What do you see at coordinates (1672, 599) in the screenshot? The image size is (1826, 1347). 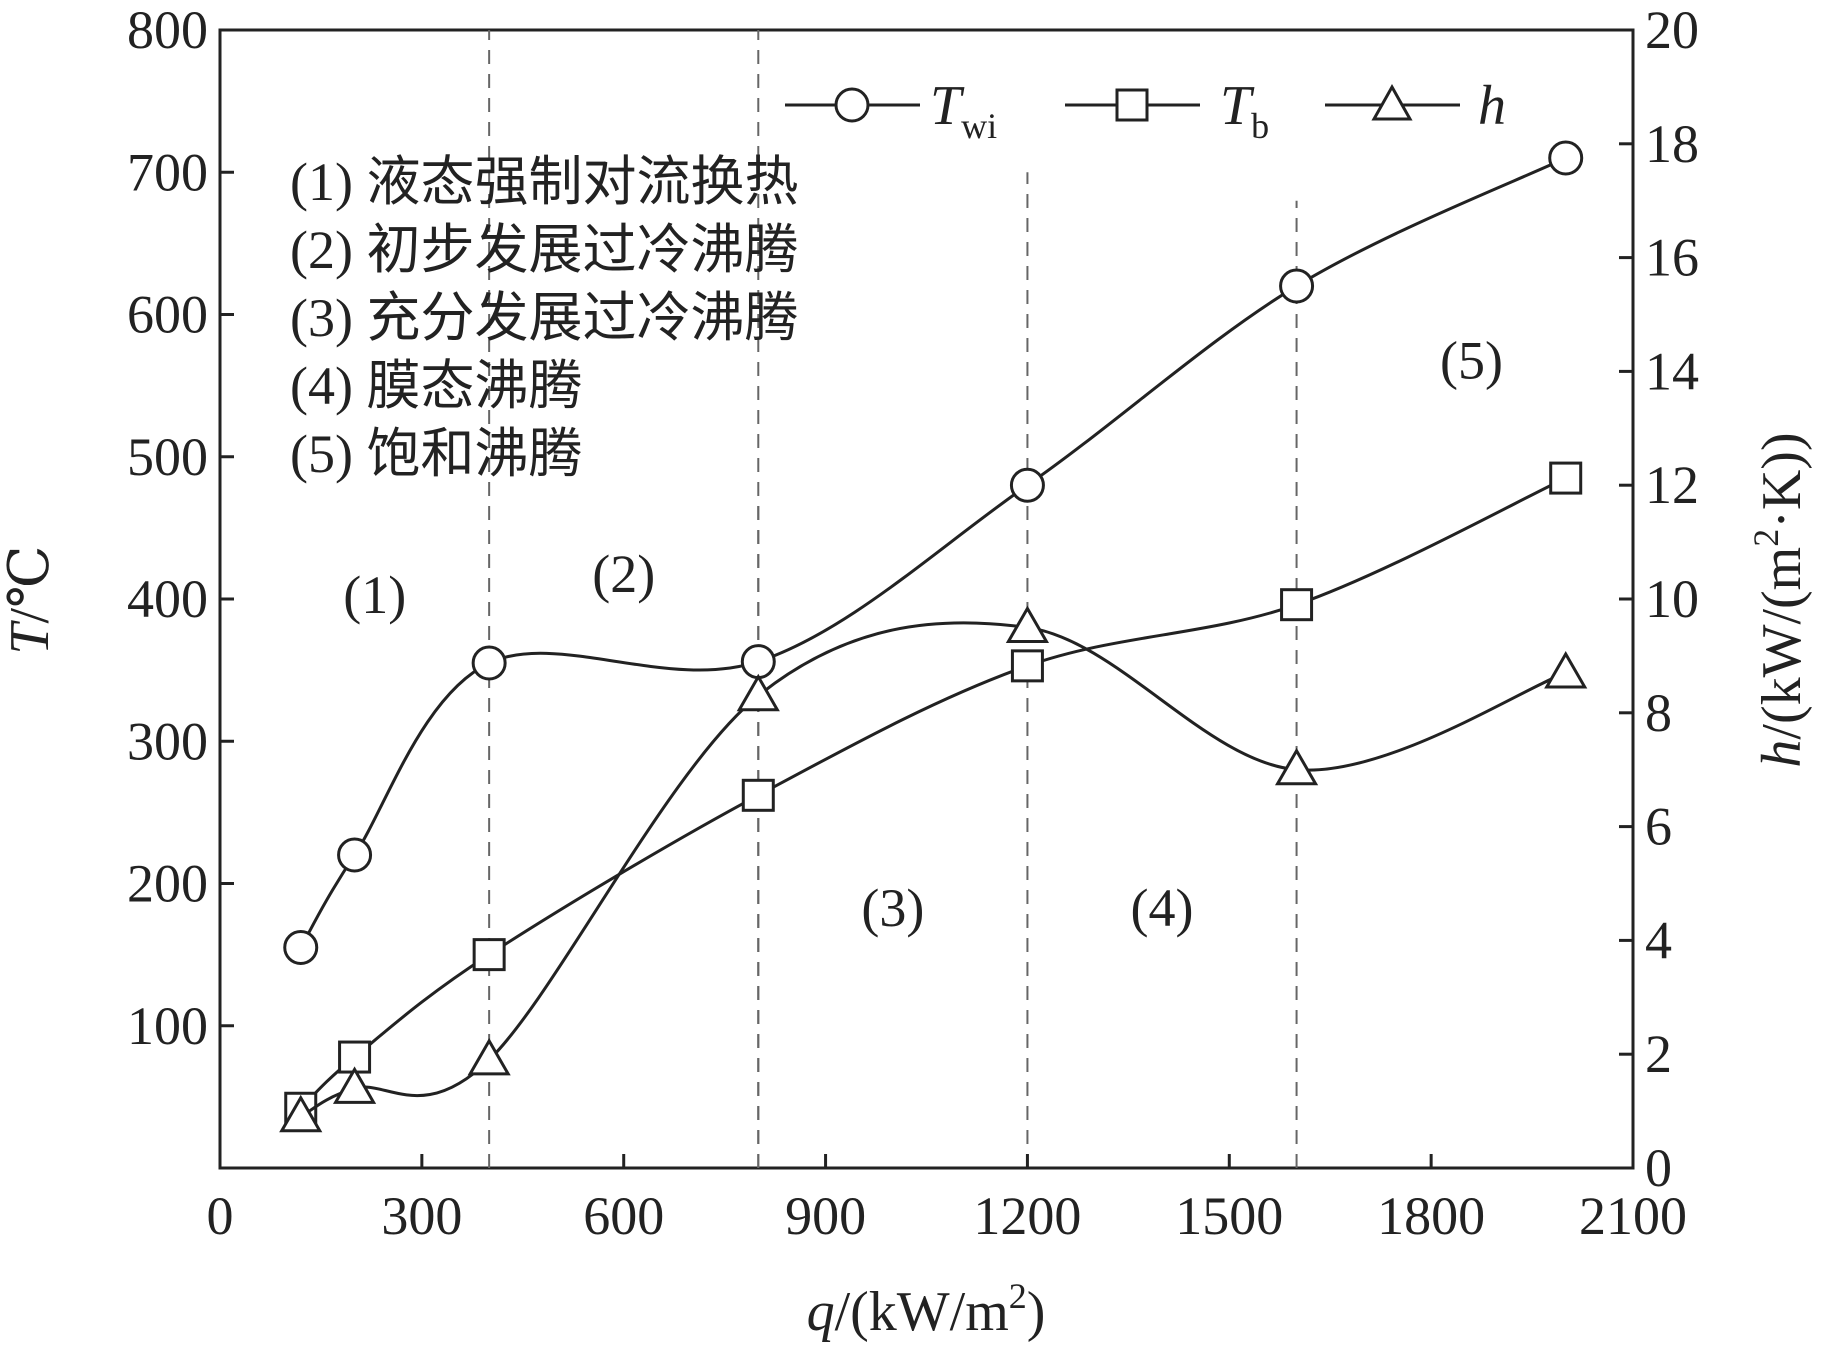 I see `y-right-tick-label: 10` at bounding box center [1672, 599].